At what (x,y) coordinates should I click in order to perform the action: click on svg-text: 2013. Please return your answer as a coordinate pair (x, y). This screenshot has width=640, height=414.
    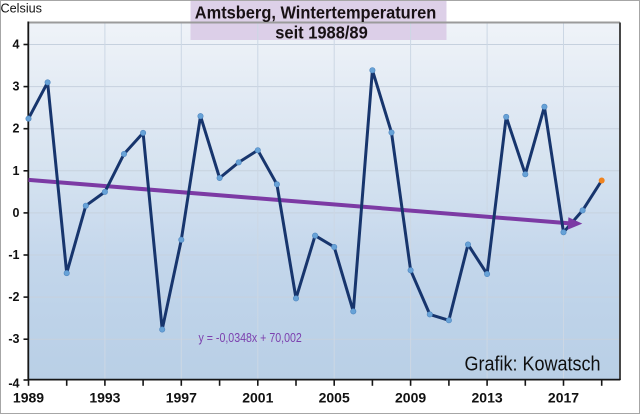
    Looking at the image, I should click on (487, 398).